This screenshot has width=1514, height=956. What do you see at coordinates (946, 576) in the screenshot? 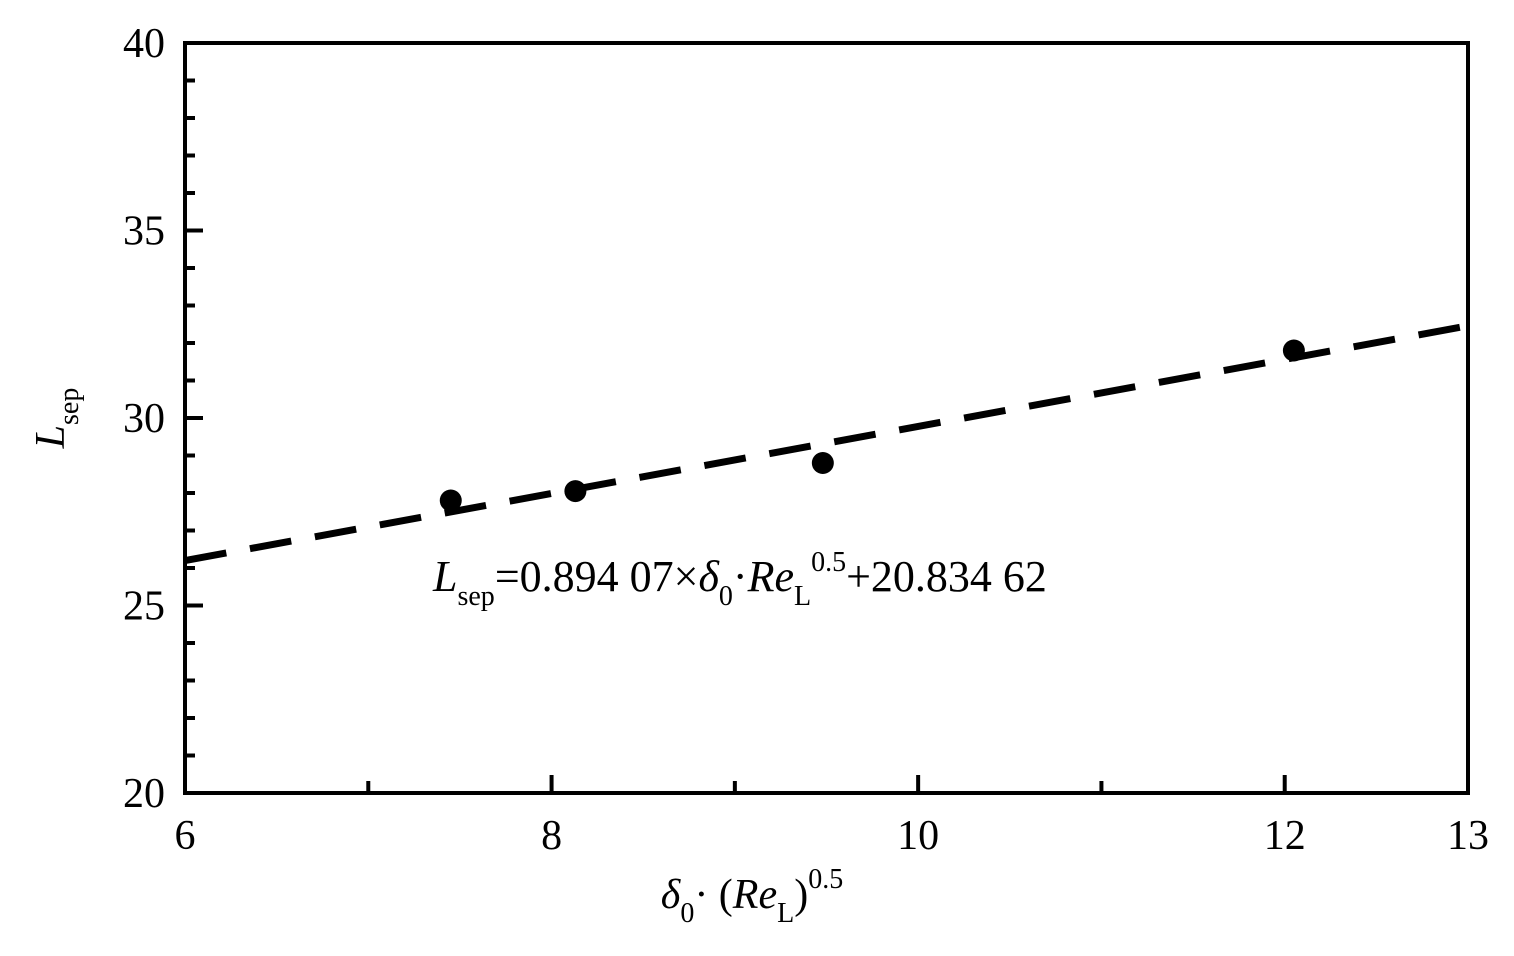
I see `equation-intercept: +20.834 62` at bounding box center [946, 576].